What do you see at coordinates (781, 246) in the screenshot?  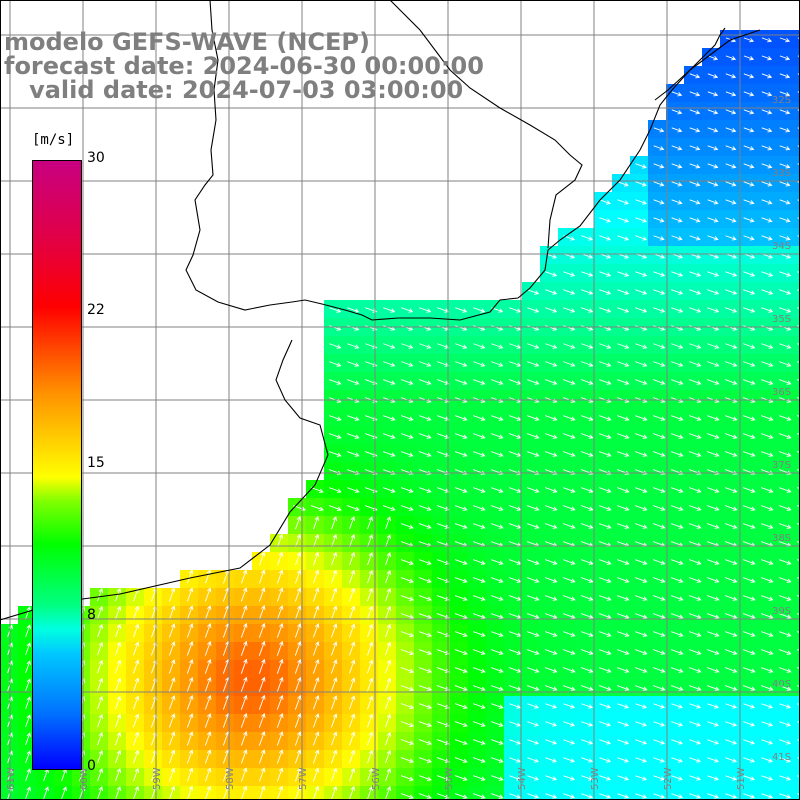 I see `latitude-label: 34S` at bounding box center [781, 246].